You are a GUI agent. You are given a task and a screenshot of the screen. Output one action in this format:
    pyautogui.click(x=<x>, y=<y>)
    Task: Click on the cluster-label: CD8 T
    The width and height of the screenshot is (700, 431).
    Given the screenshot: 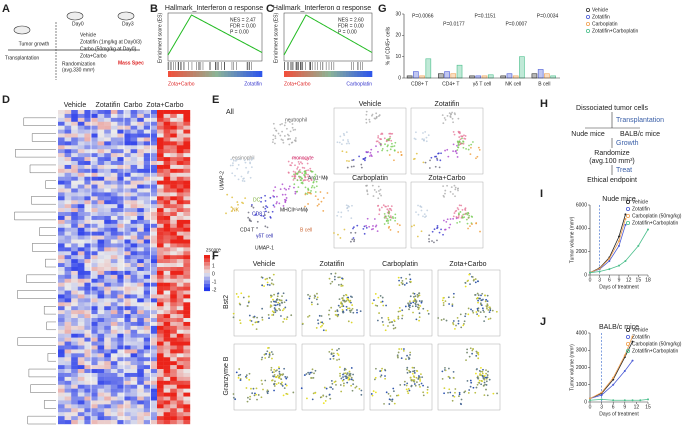 What is the action you would take?
    pyautogui.click(x=259, y=214)
    